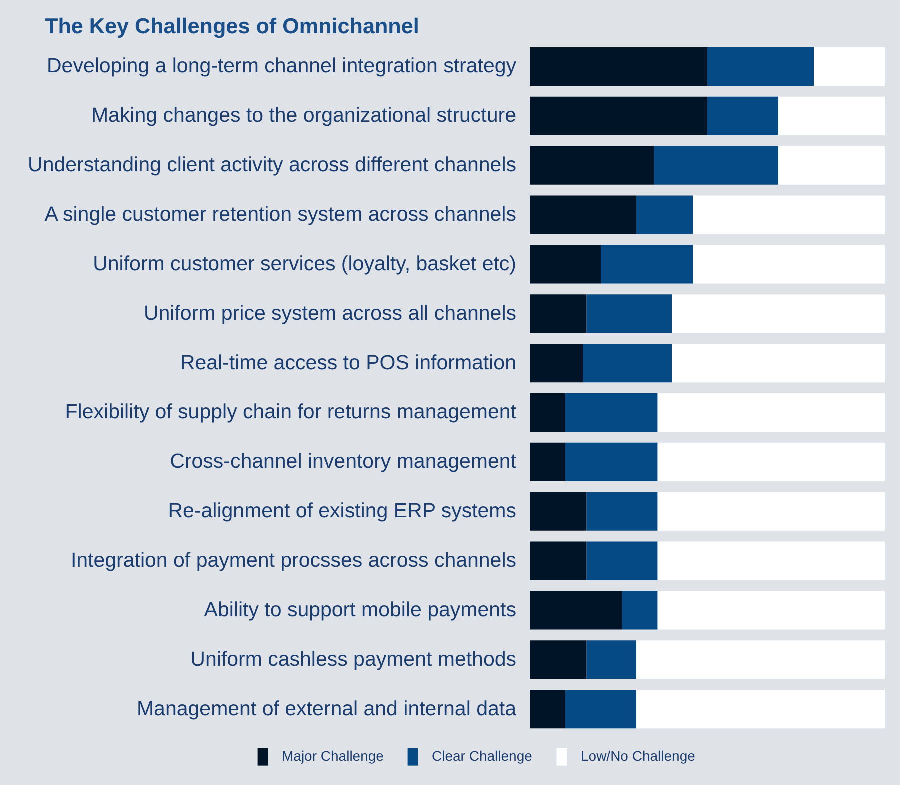 This screenshot has width=900, height=785. I want to click on y-tick-label: Making changes to the organizational structure, so click(303, 116).